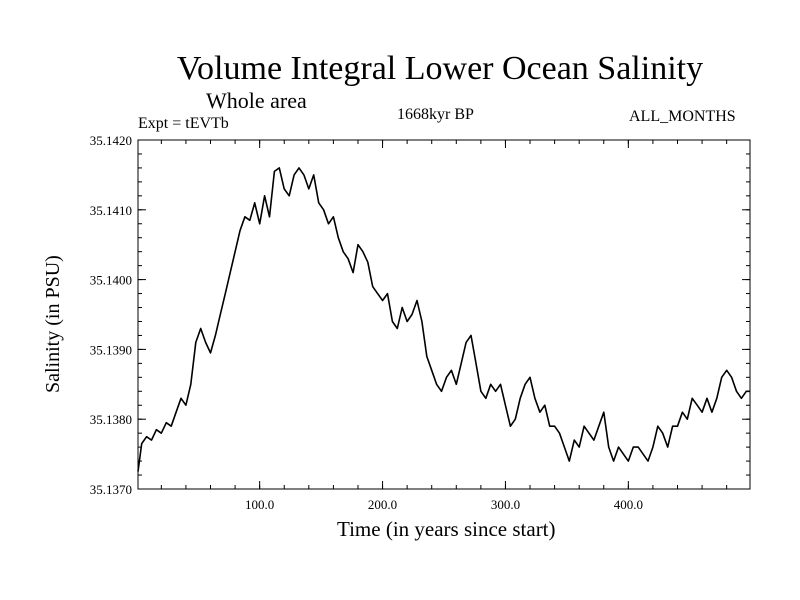 Image resolution: width=800 pixels, height=600 pixels. What do you see at coordinates (111, 349) in the screenshot?
I see `y-tick-label: 35.1390` at bounding box center [111, 349].